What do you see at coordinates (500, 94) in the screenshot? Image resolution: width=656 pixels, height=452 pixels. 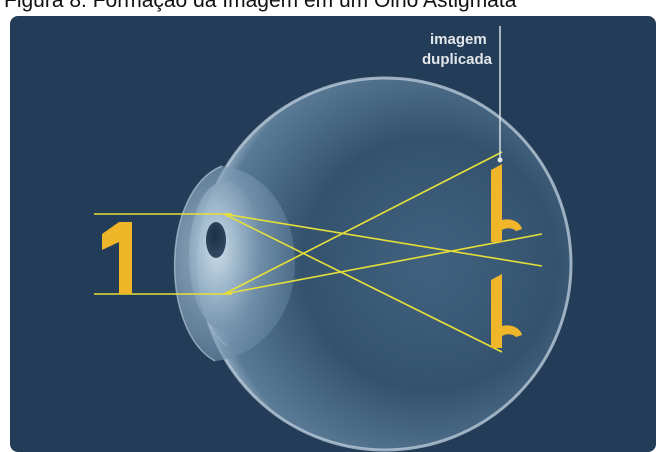 I see `label-pointer` at bounding box center [500, 94].